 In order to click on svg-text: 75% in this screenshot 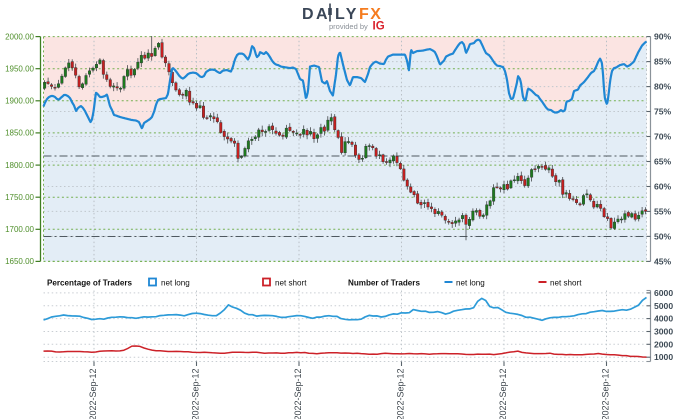, I will do `click(663, 112)`.